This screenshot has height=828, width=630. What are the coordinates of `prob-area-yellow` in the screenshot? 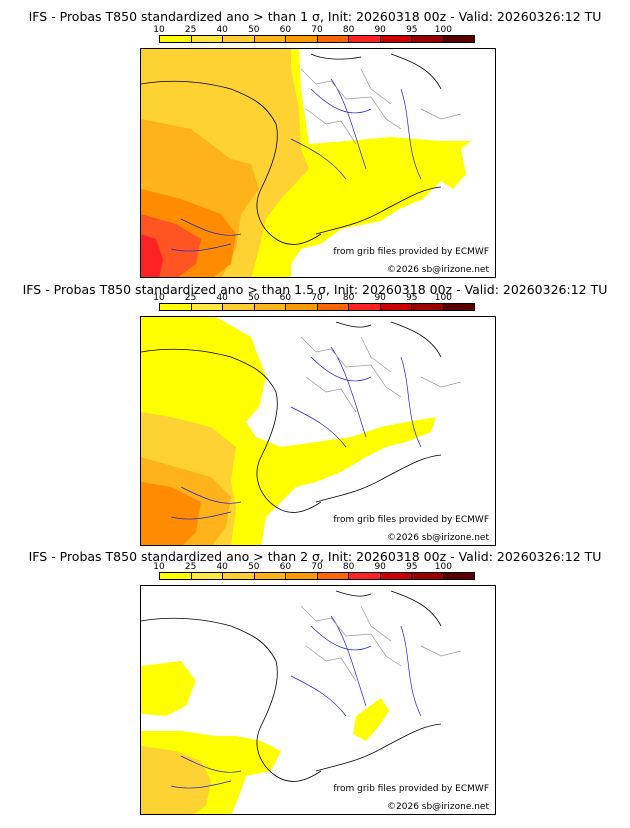 It's located at (168, 688).